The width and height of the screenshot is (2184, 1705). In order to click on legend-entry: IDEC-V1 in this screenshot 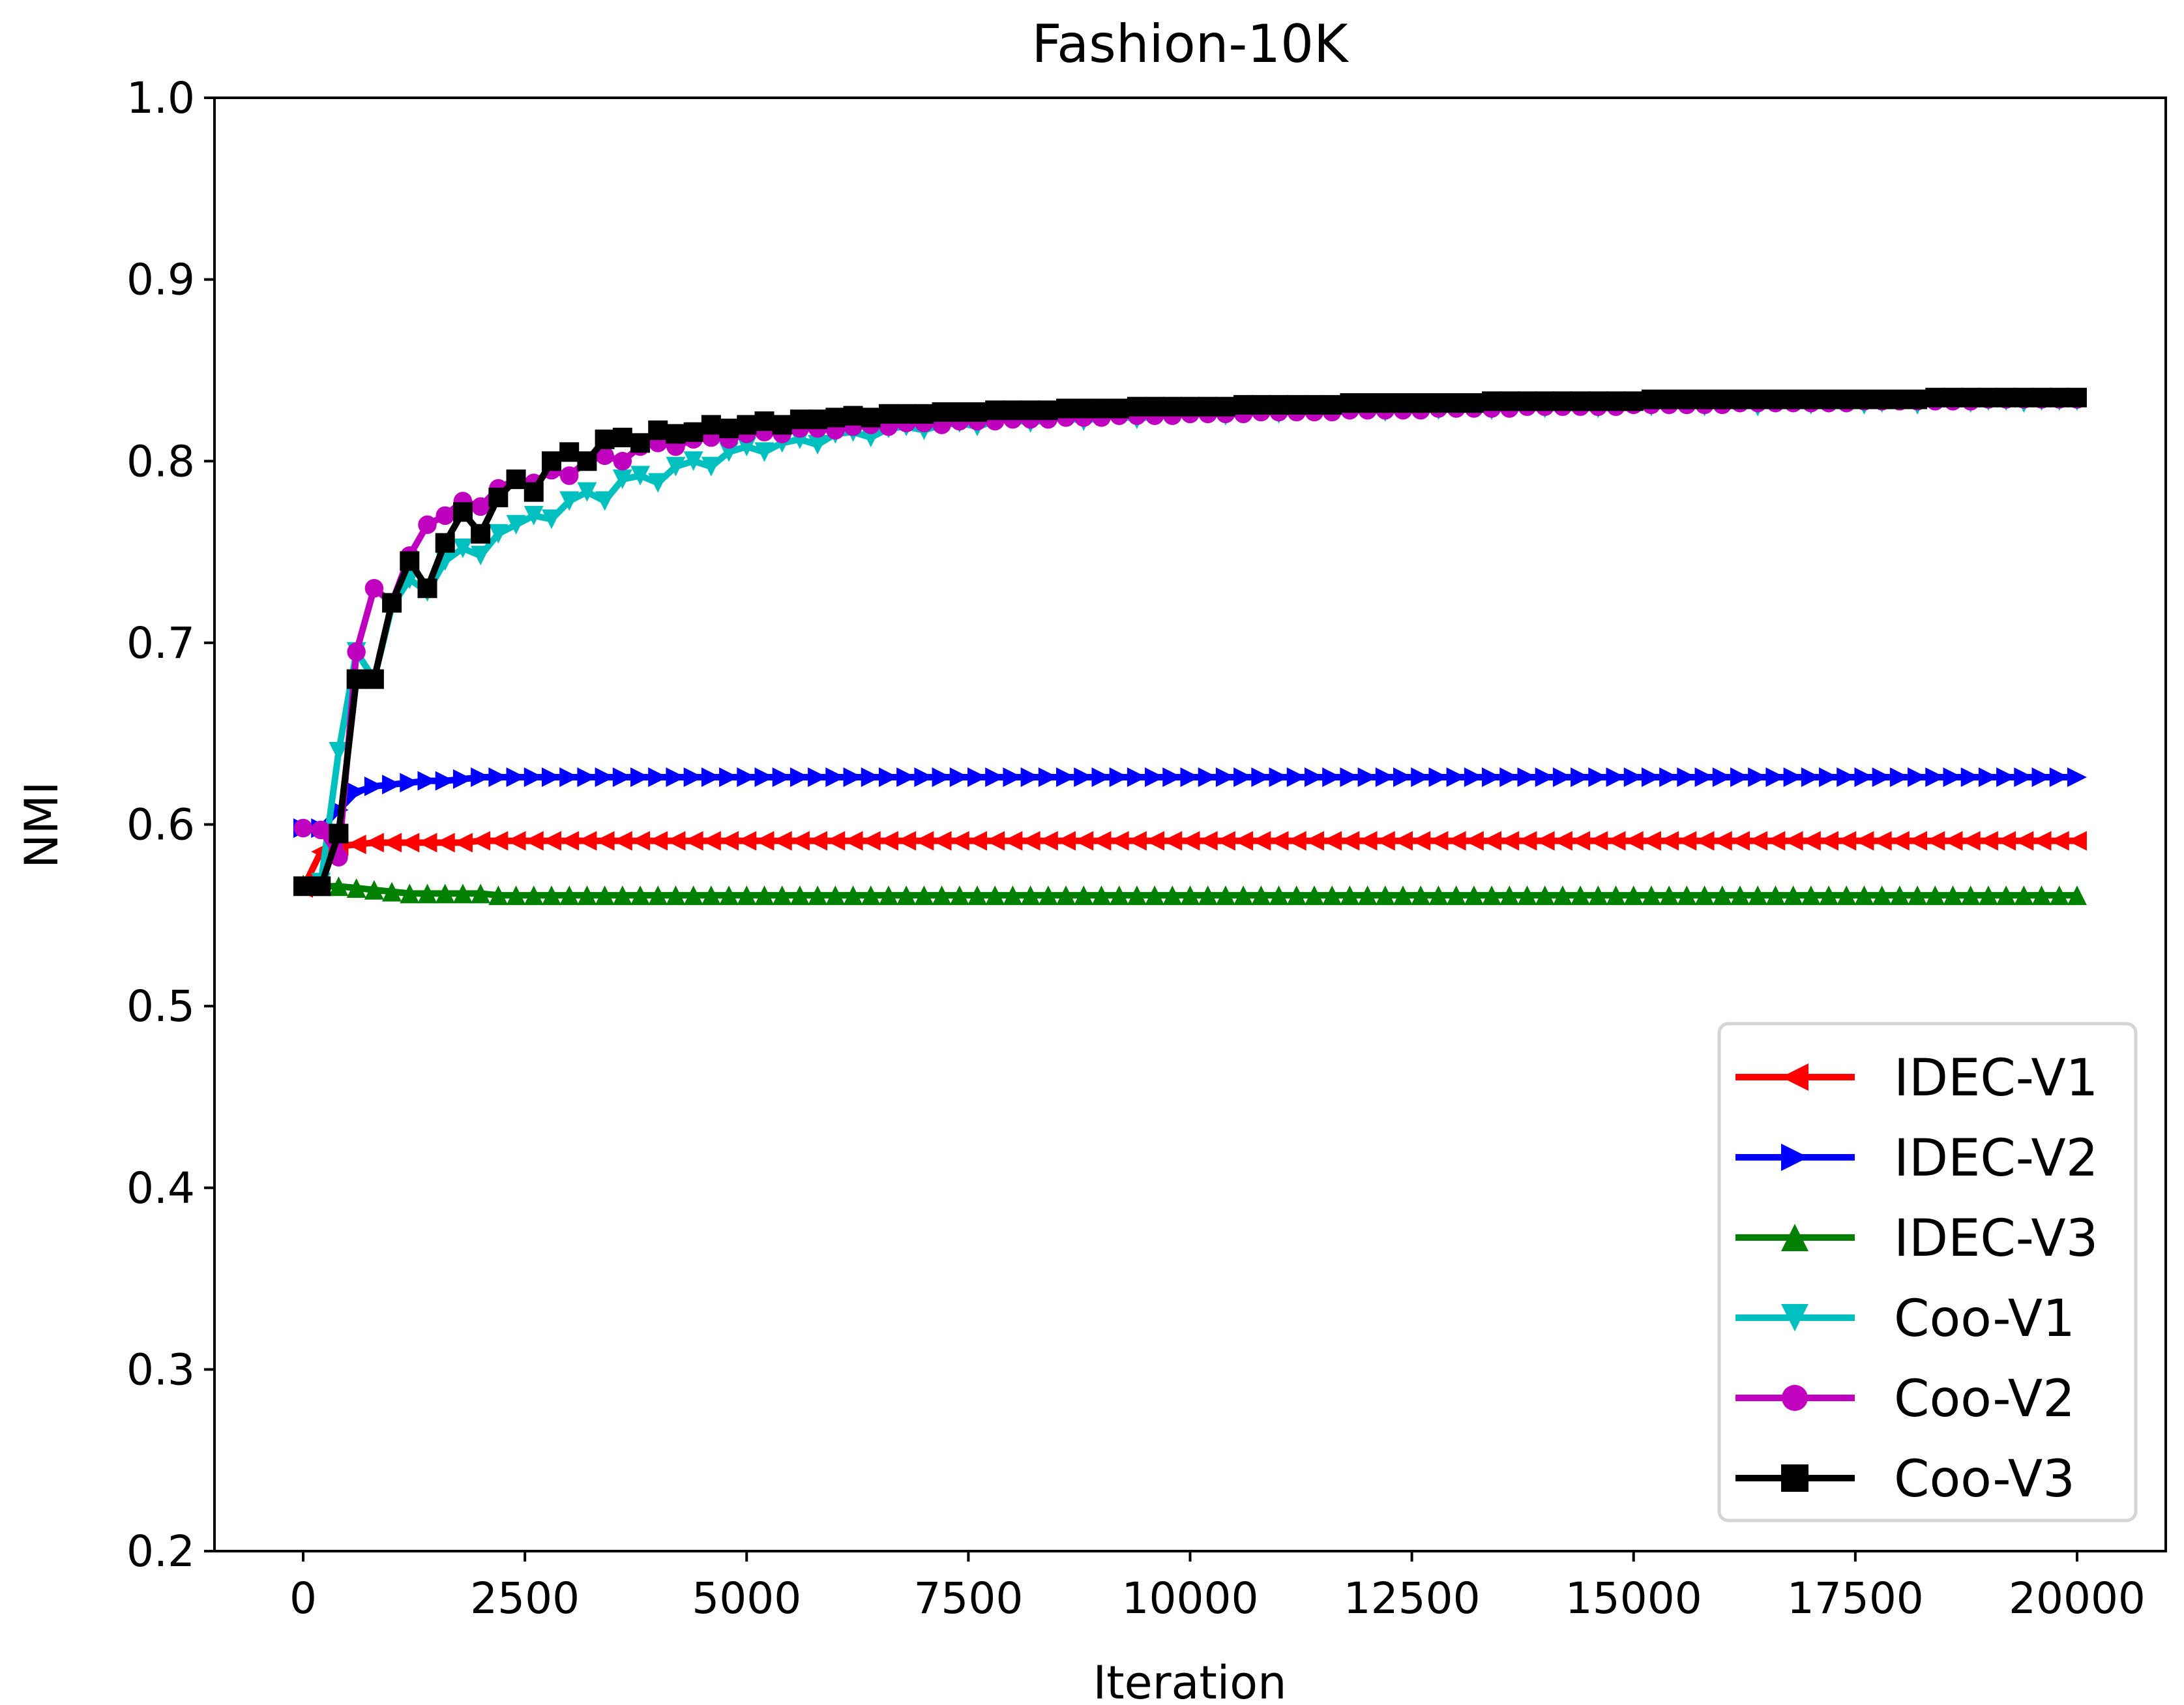, I will do `click(1916, 1078)`.